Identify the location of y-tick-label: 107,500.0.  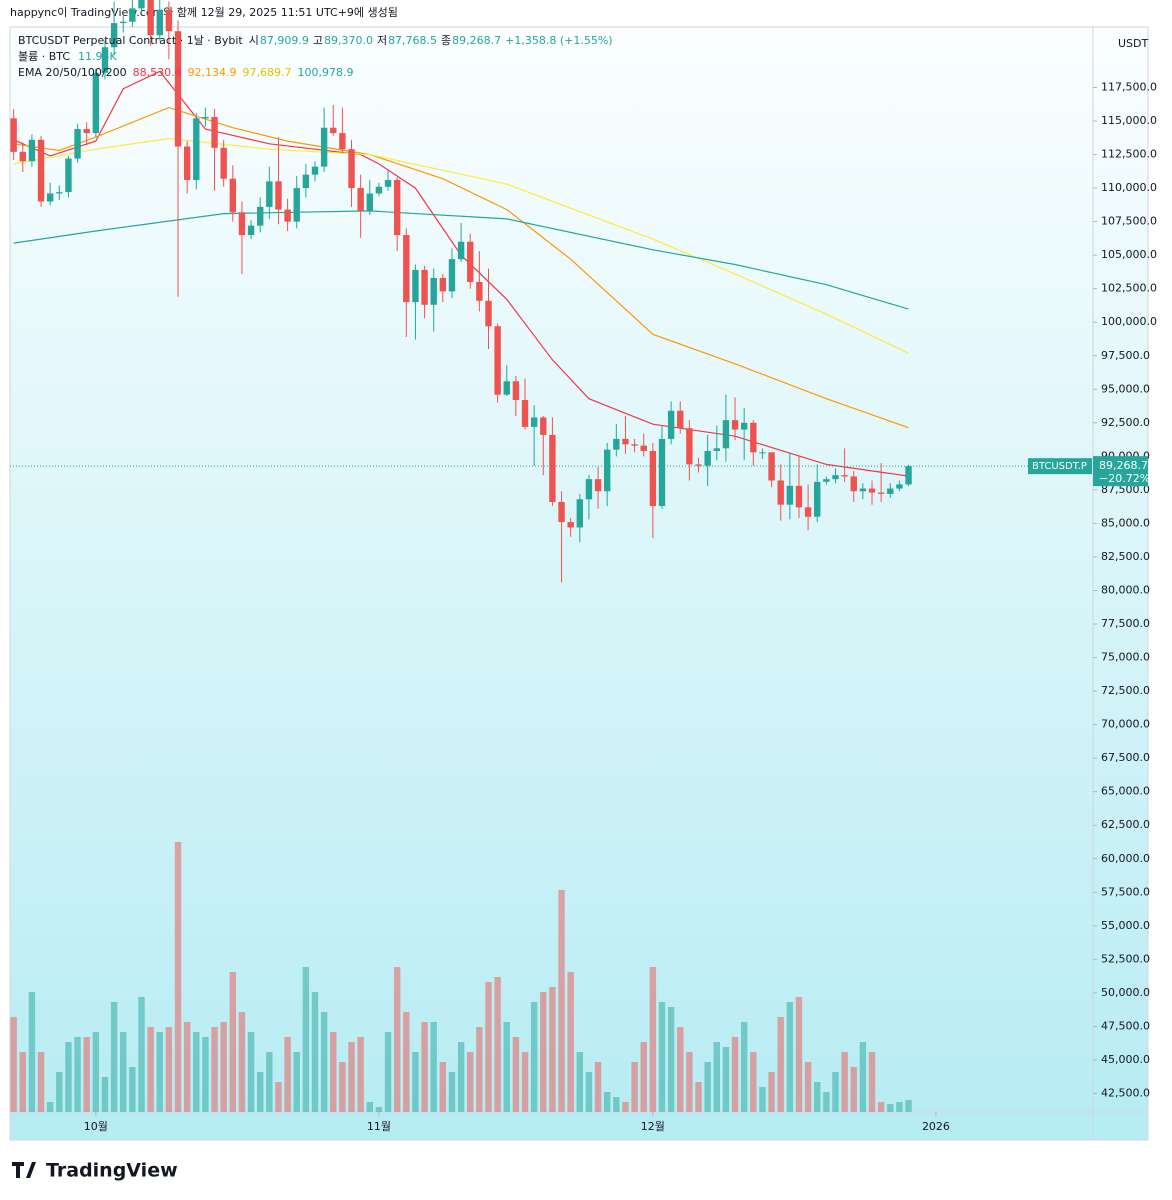
(1129, 221).